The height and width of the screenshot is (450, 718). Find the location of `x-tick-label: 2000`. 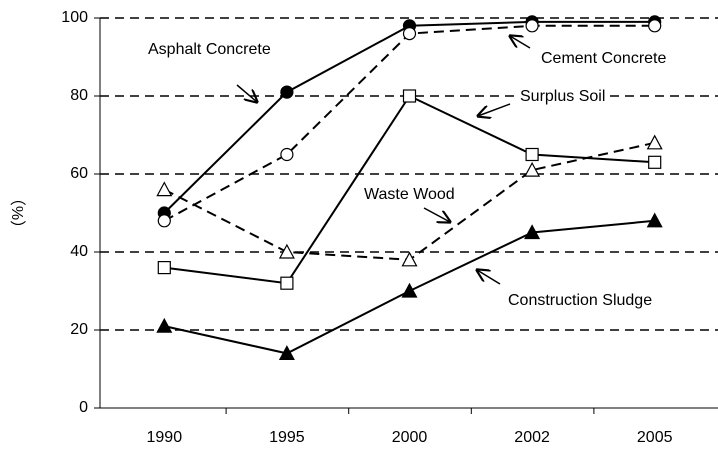

x-tick-label: 2000 is located at coordinates (410, 437).